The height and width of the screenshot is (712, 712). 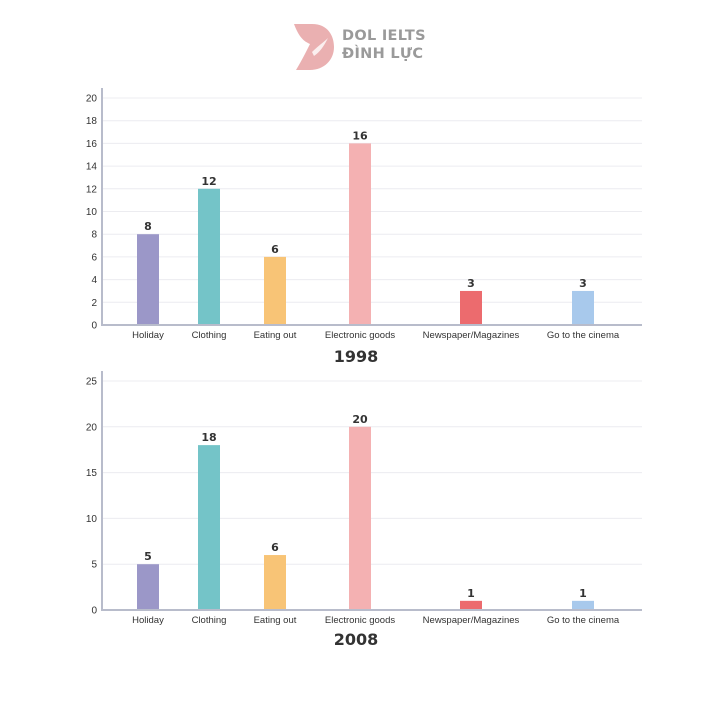 I want to click on dol-ielts-logo: DOL IELTS ĐÌNH LỰC, so click(x=362, y=47).